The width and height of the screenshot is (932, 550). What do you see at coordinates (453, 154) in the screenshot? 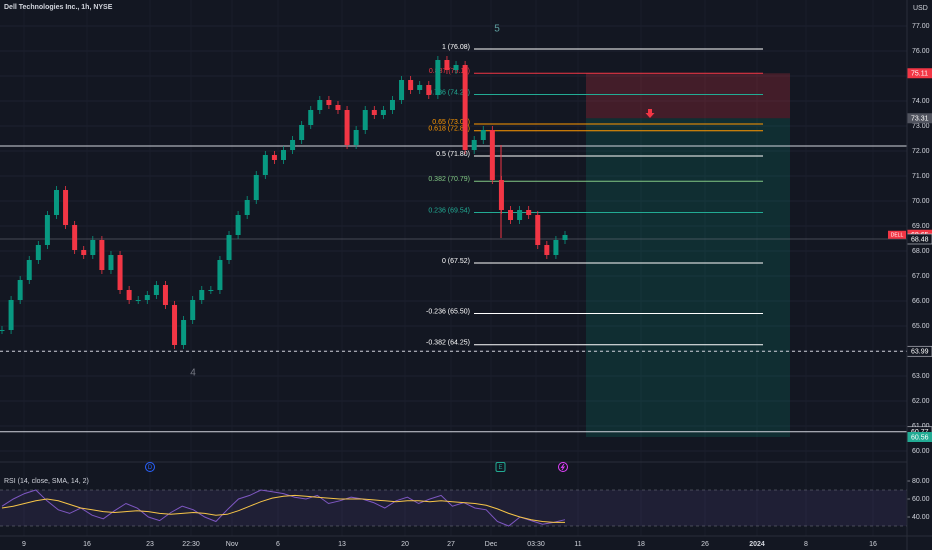
I see `fib-label: 0.5 (71.80)` at bounding box center [453, 154].